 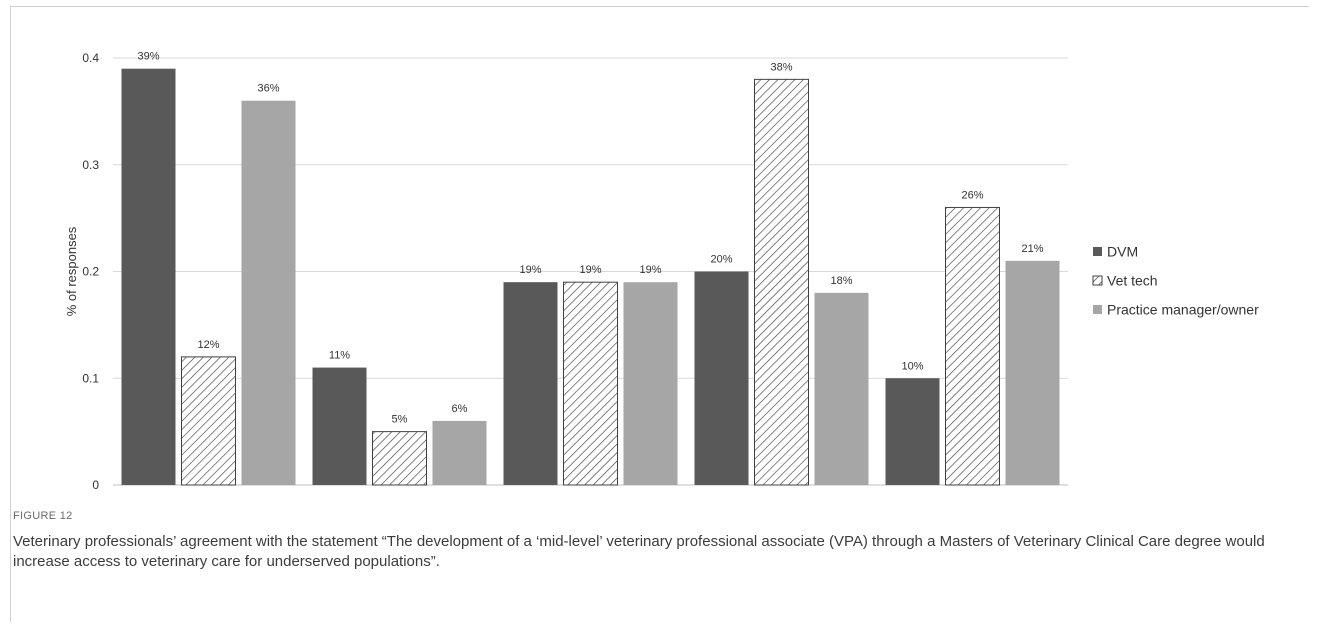 What do you see at coordinates (43, 516) in the screenshot?
I see `figure-label: FIGURE 12` at bounding box center [43, 516].